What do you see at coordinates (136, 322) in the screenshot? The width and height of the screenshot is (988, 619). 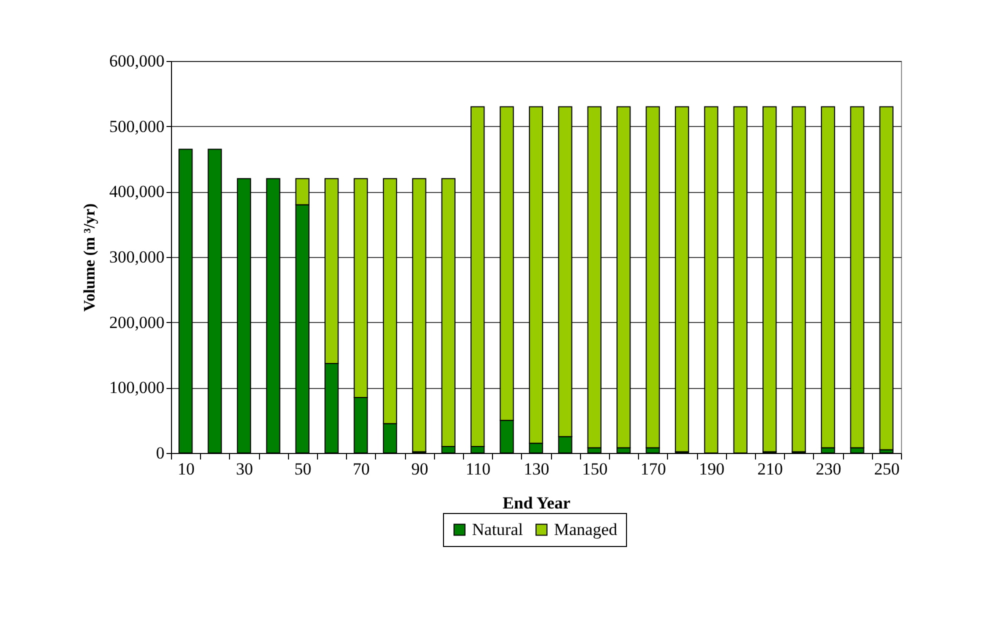 I see `y-tick-label: 200,000` at bounding box center [136, 322].